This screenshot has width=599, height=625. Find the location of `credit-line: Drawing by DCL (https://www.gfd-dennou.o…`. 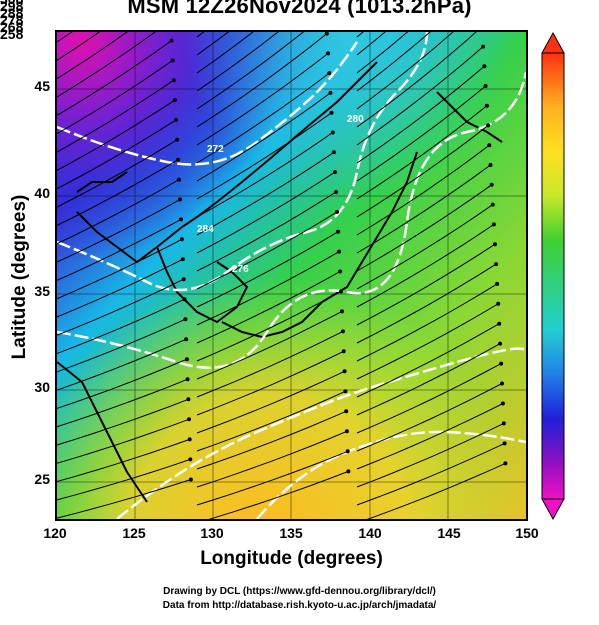

credit-line: Drawing by DCL (https://www.gfd-dennou.o… is located at coordinates (299, 591).